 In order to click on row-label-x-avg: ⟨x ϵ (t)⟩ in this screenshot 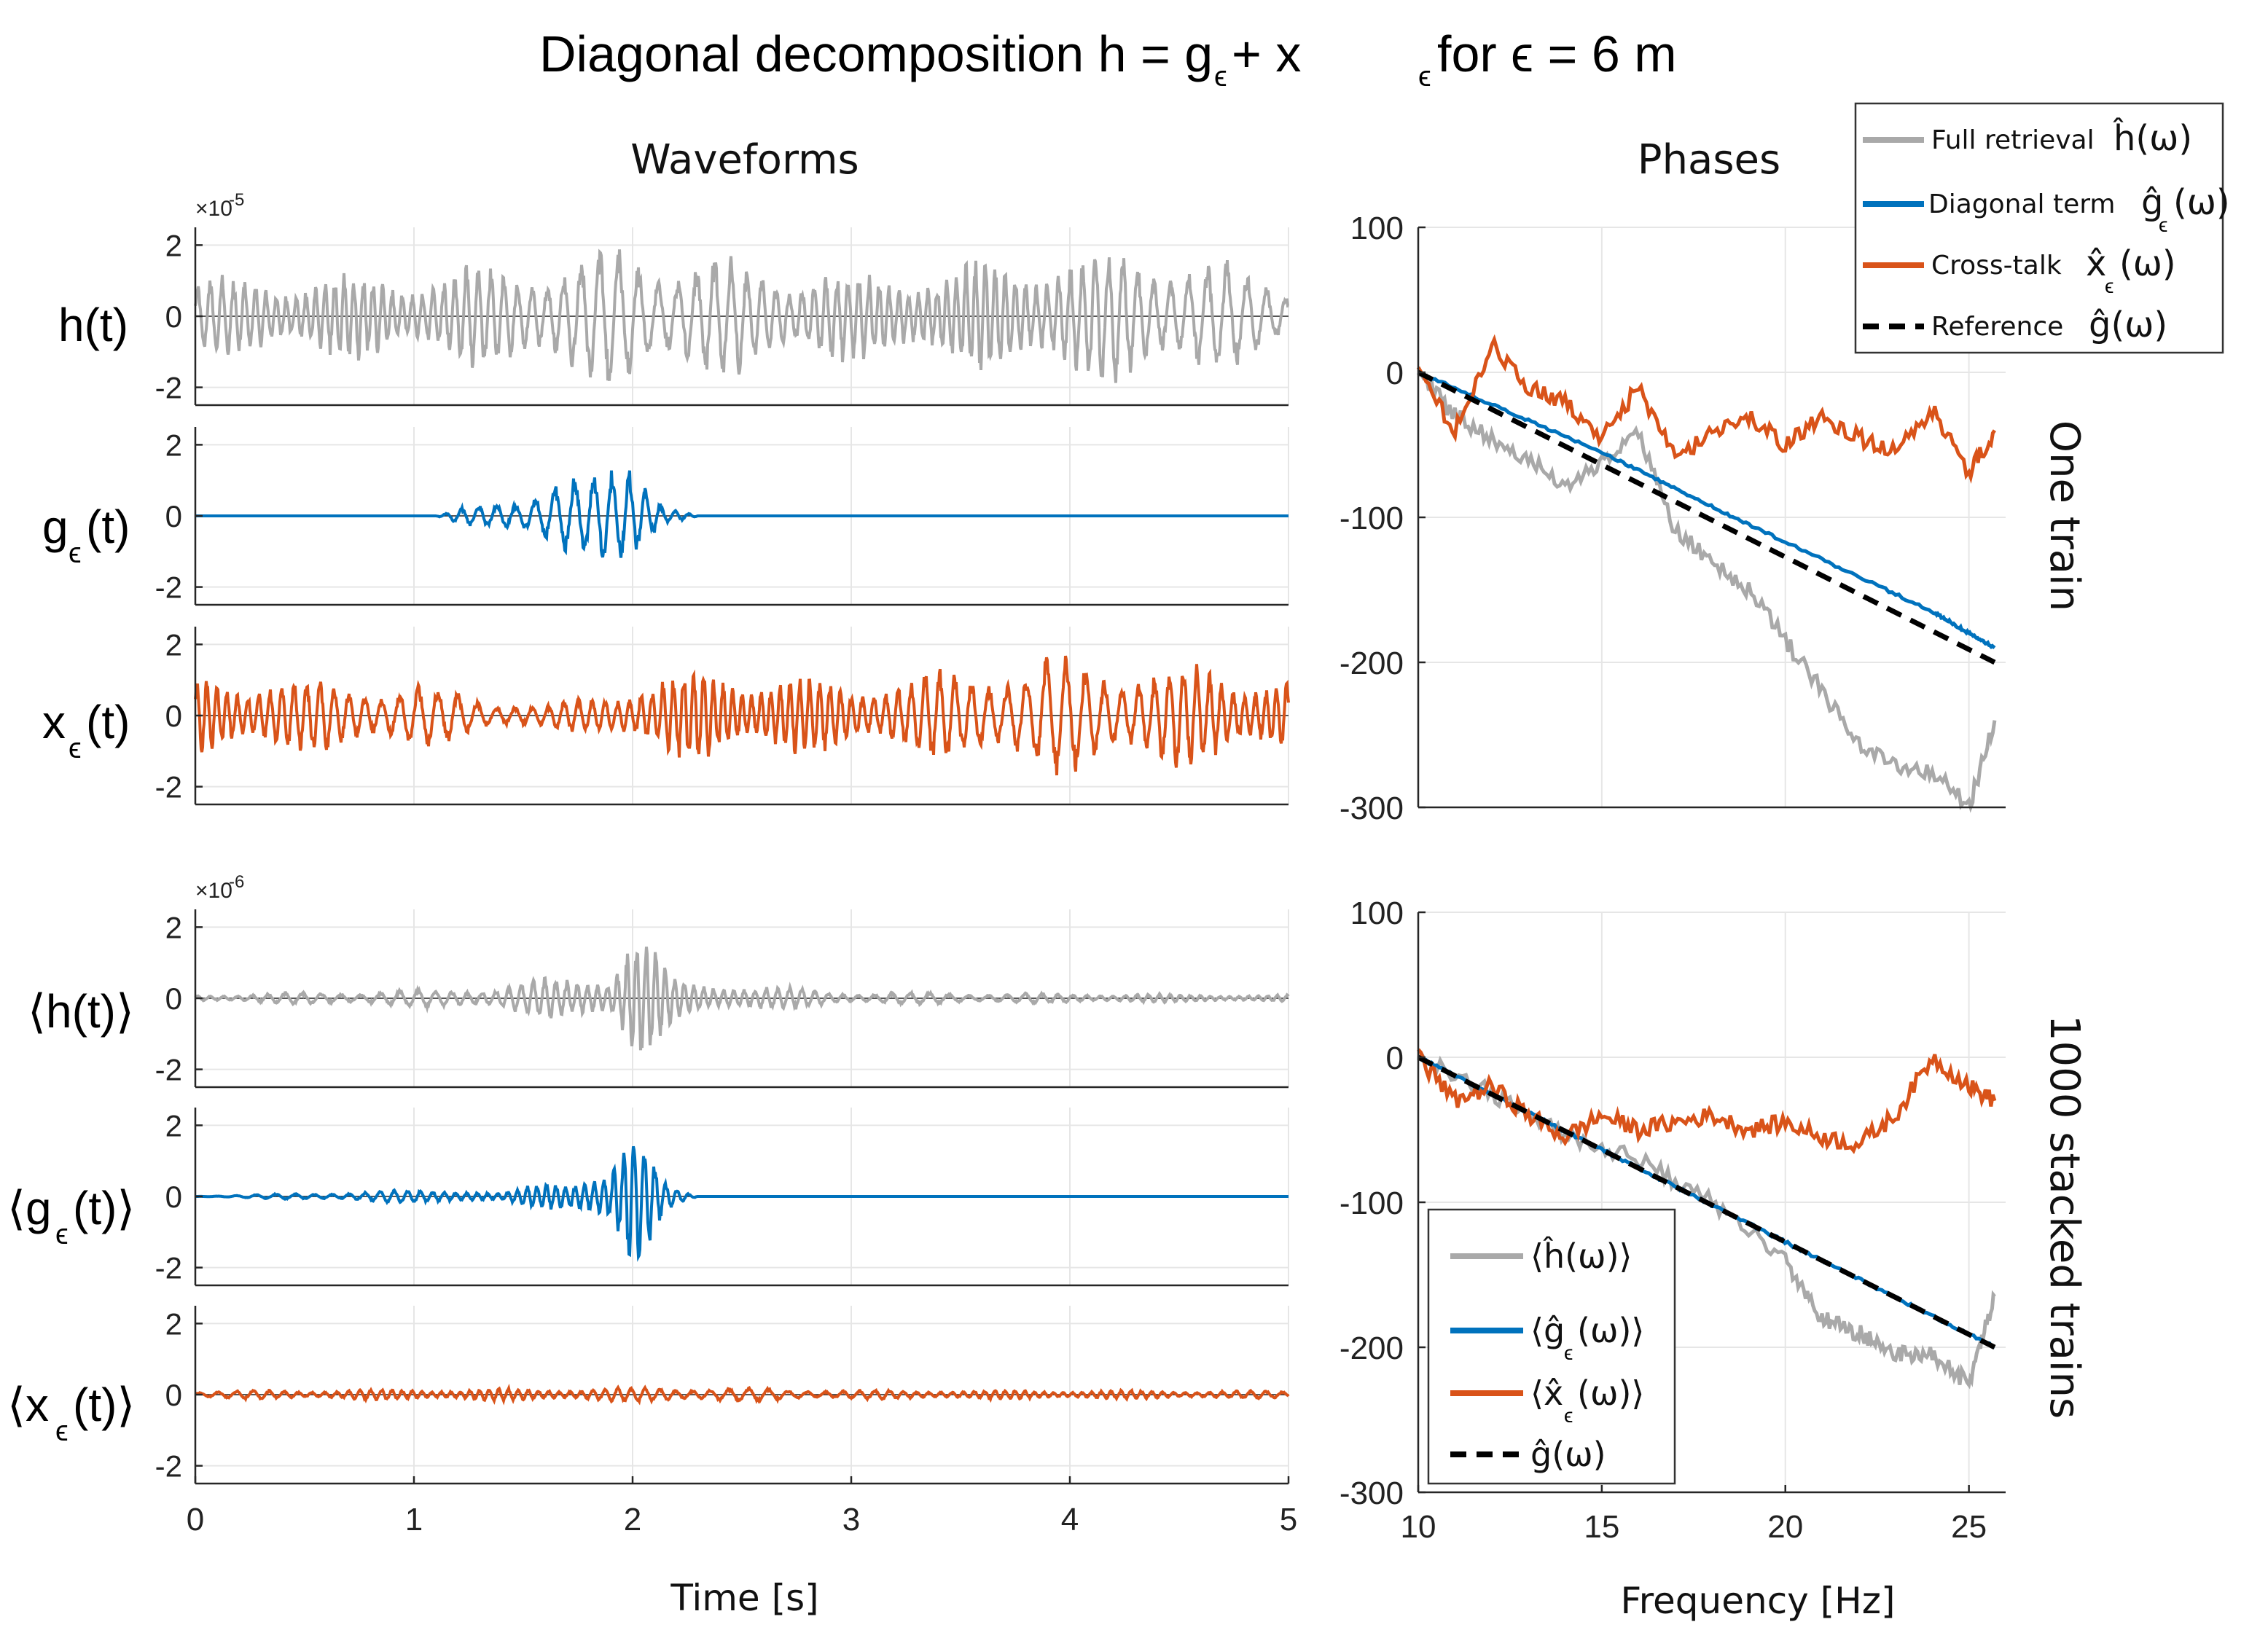, I will do `click(71, 1413)`.